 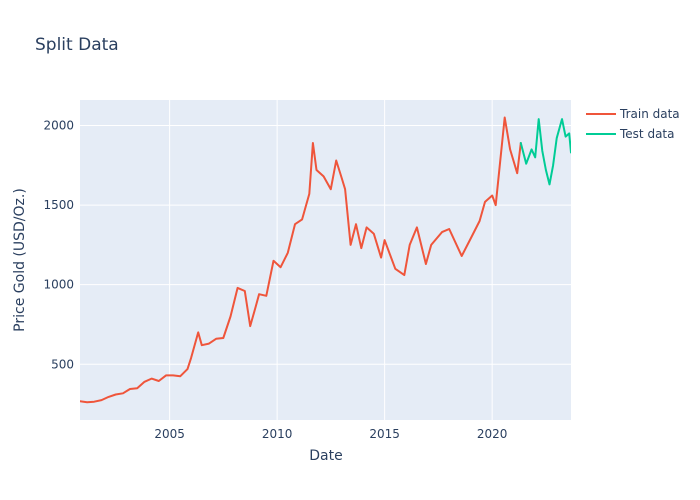 What do you see at coordinates (325, 456) in the screenshot?
I see `x-axis-title: Date` at bounding box center [325, 456].